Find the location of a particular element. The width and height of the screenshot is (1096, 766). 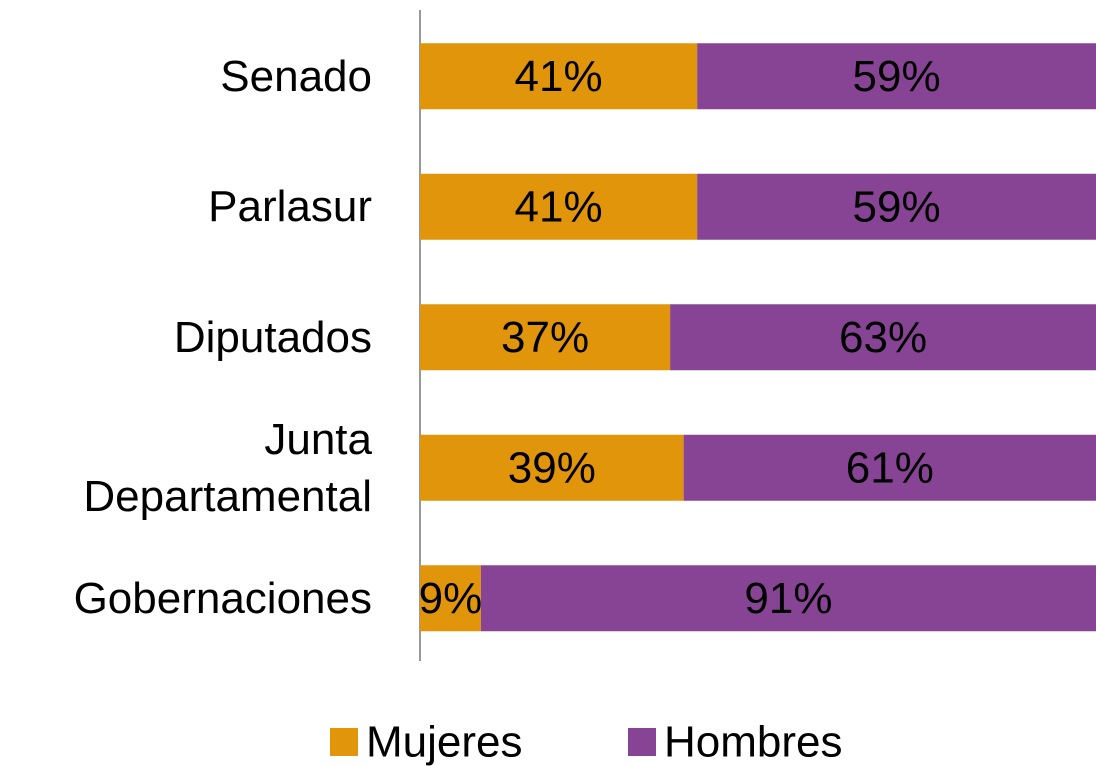

data-label: 61% is located at coordinates (890, 467).